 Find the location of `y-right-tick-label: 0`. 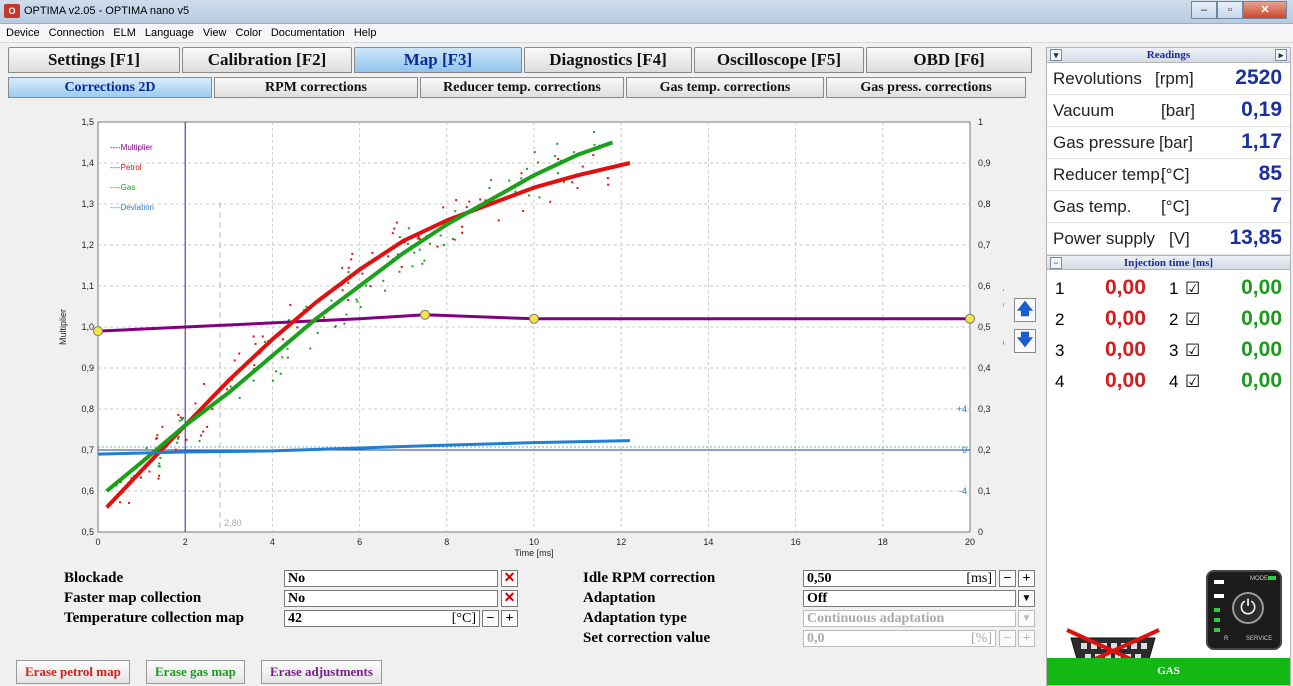

y-right-tick-label: 0 is located at coordinates (980, 532).